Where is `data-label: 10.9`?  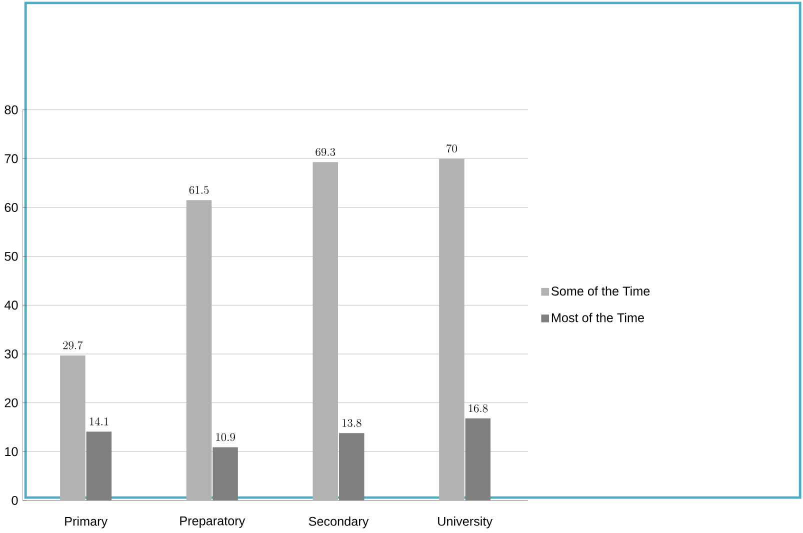 data-label: 10.9 is located at coordinates (225, 437).